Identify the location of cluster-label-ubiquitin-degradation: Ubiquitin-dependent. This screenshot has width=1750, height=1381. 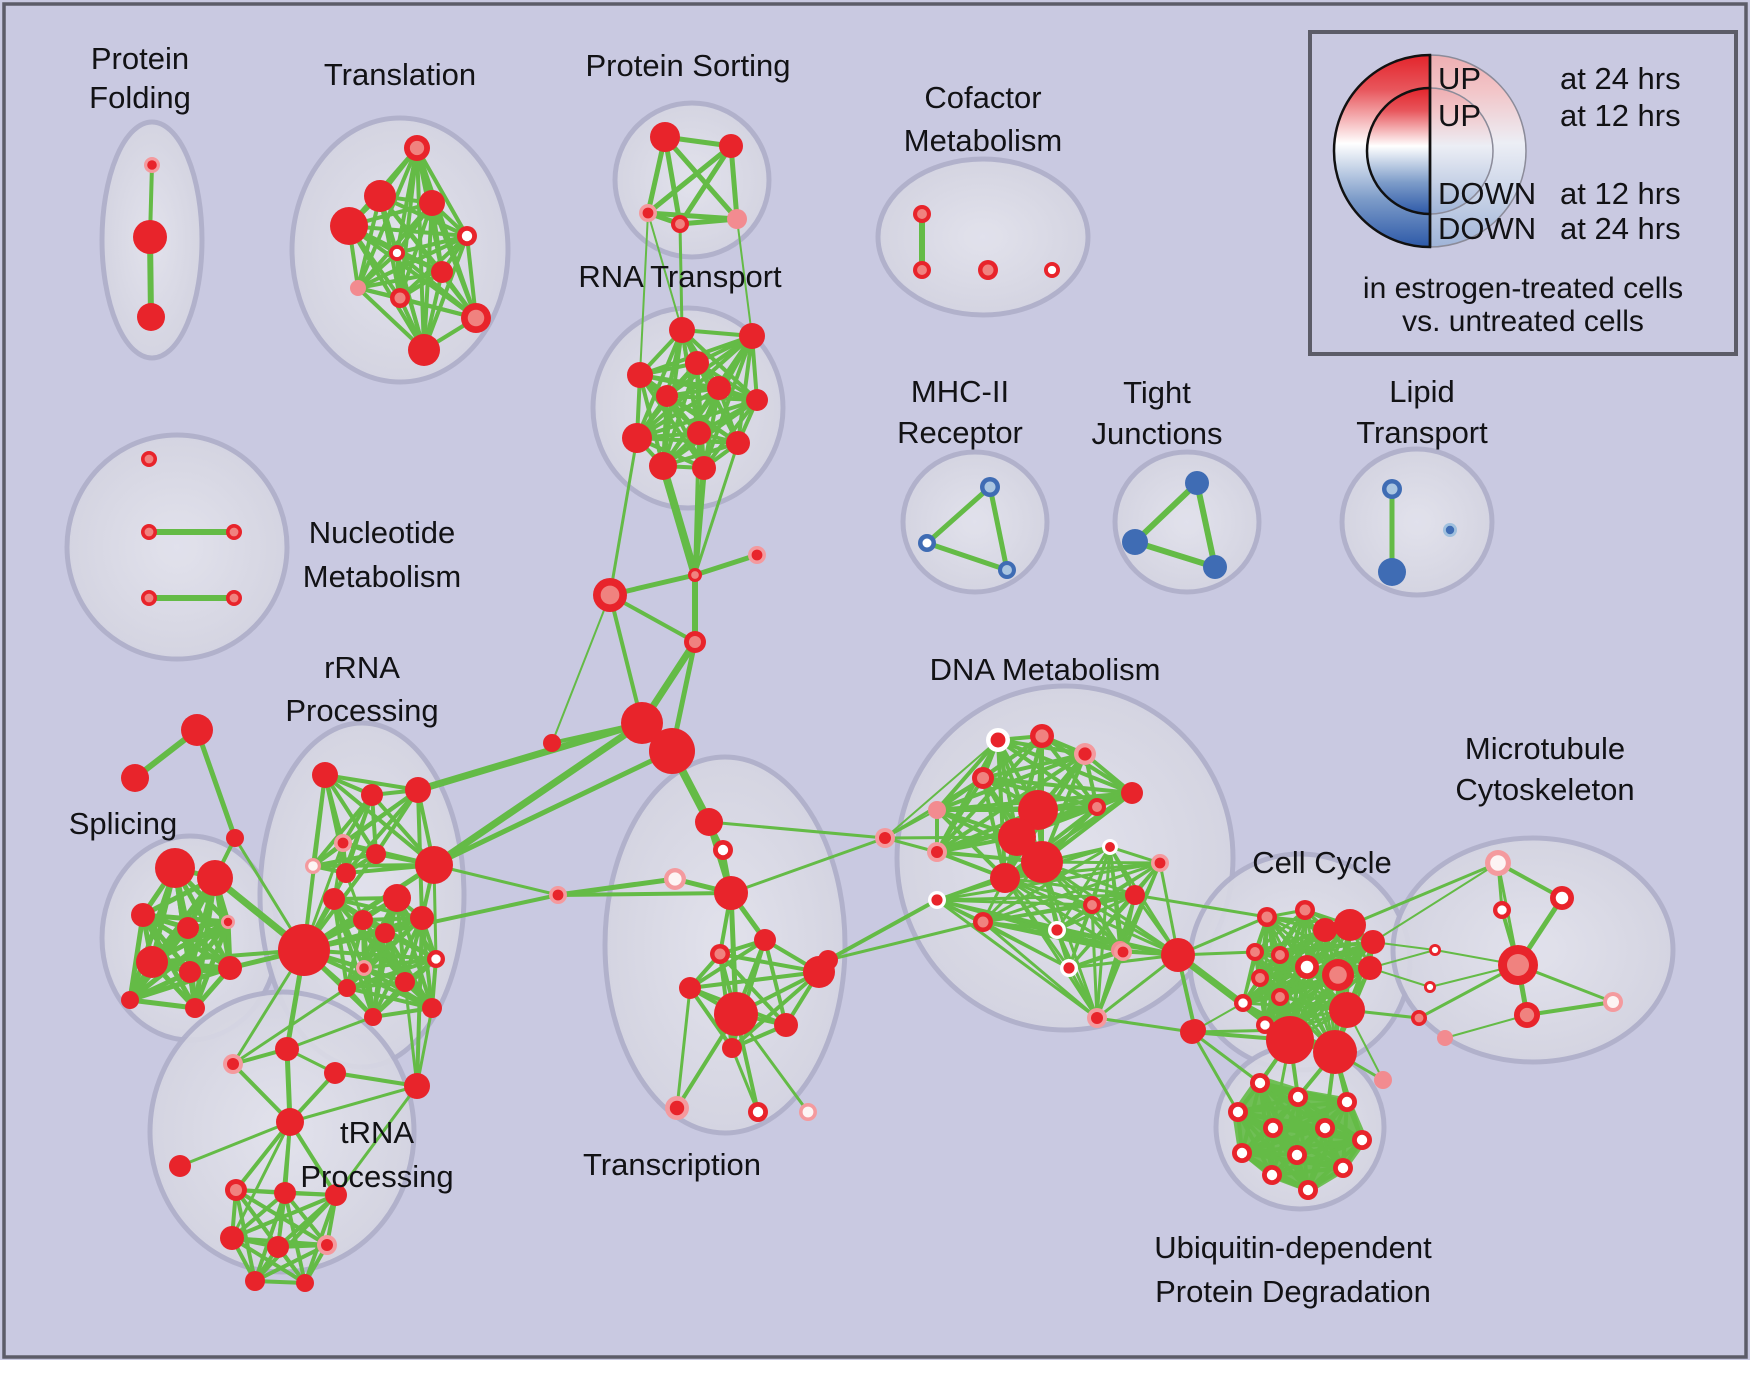
(1293, 1247).